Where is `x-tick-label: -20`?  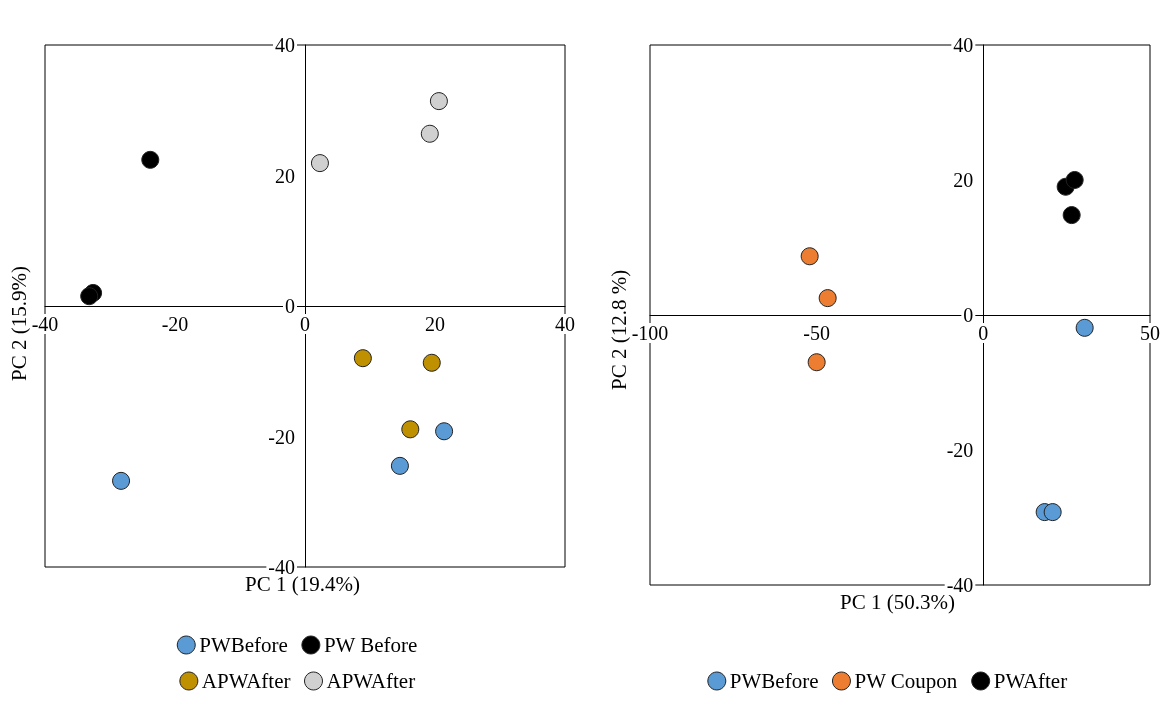
x-tick-label: -20 is located at coordinates (175, 324).